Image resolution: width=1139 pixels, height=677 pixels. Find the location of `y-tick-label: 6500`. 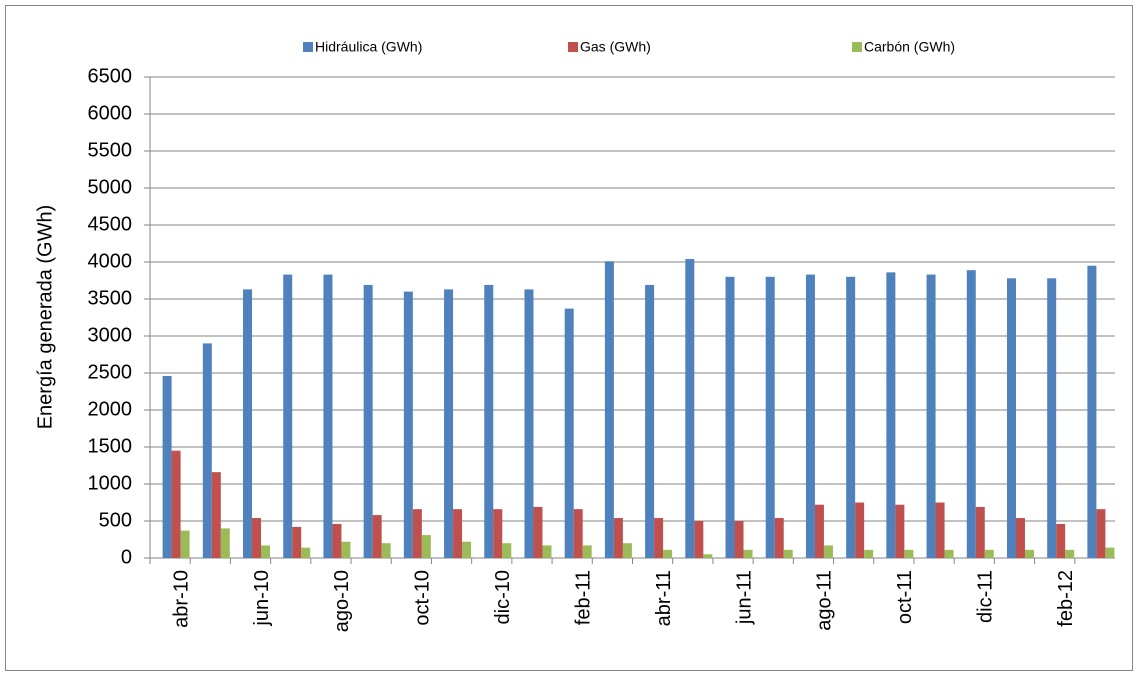

y-tick-label: 6500 is located at coordinates (110, 76).